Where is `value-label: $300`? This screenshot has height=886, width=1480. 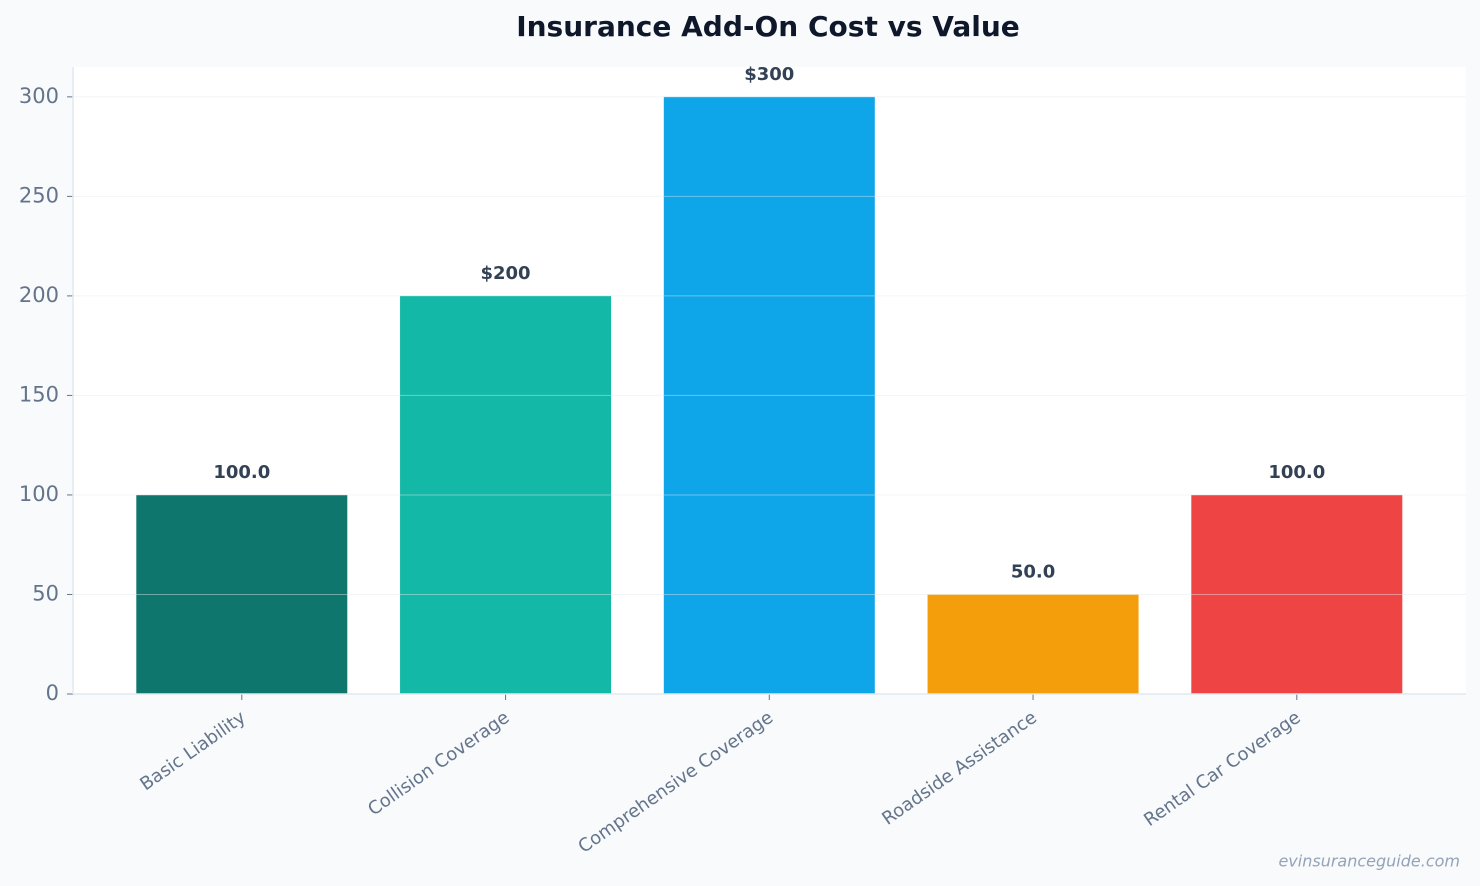 value-label: $300 is located at coordinates (769, 74).